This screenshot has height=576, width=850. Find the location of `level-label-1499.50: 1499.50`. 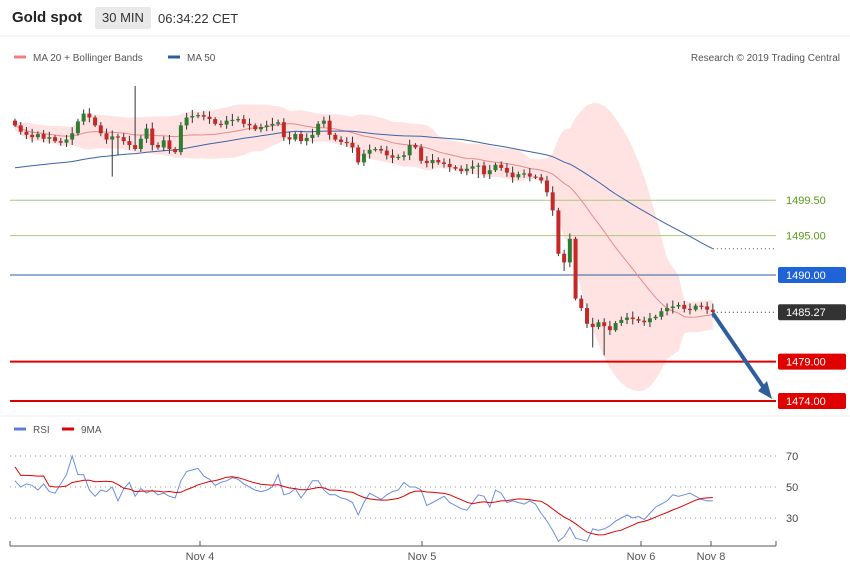

level-label-1499.50: 1499.50 is located at coordinates (806, 201).